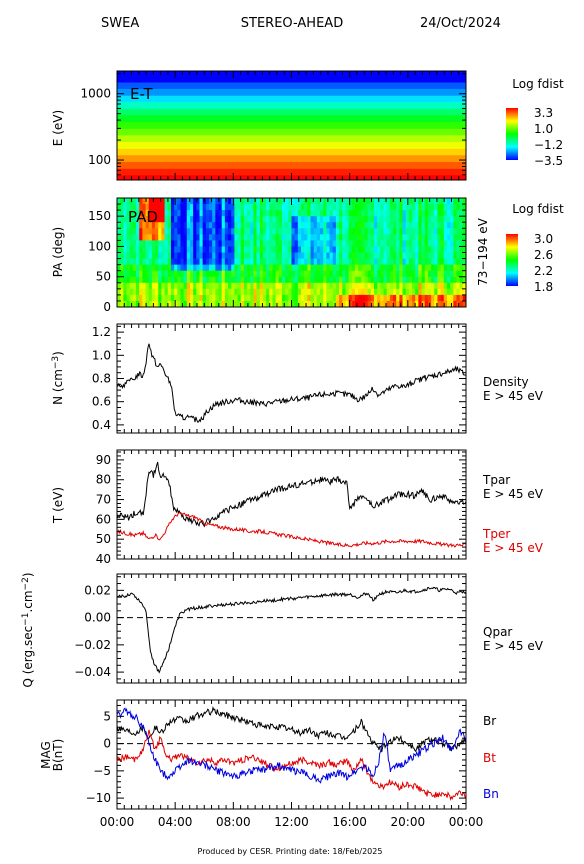 The image size is (584, 864). I want to click on header-instrument: SWEA, so click(120, 23).